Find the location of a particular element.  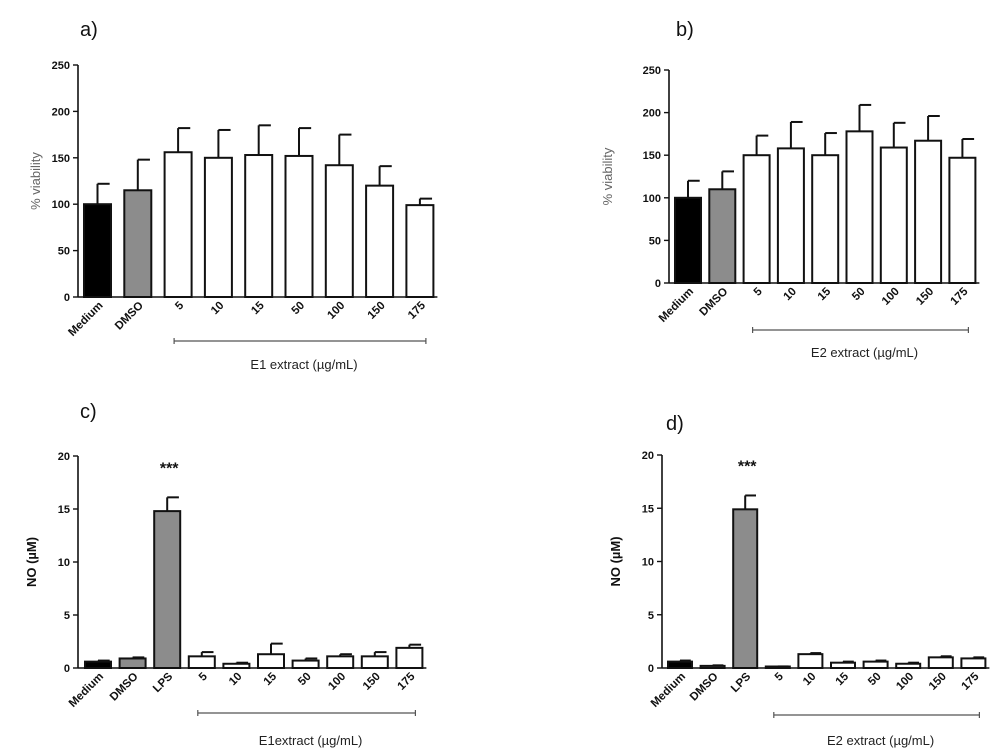

y-axis-label: NO (µM) is located at coordinates (31, 562).